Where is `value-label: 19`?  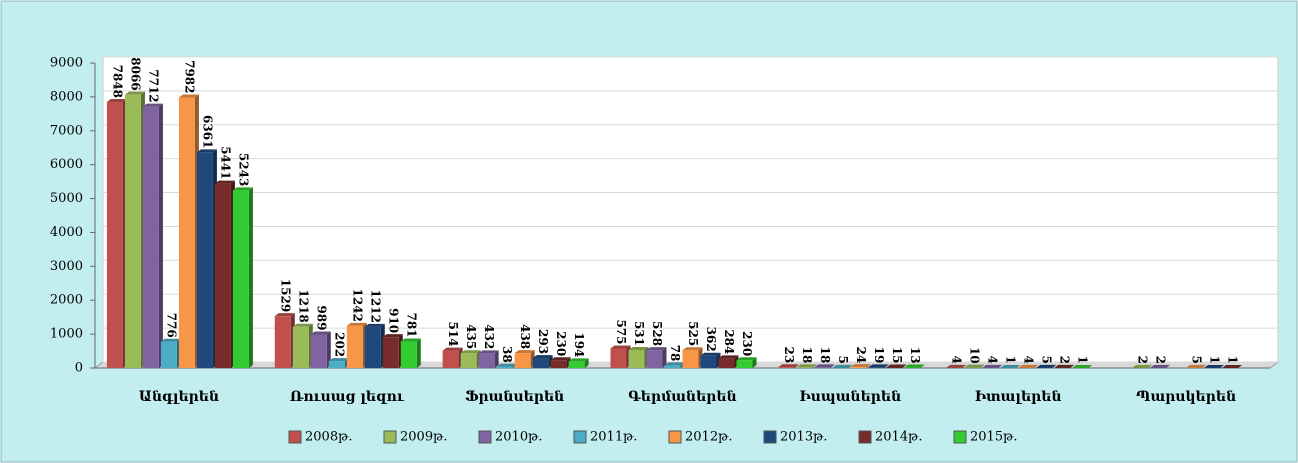
value-label: 19 is located at coordinates (879, 355).